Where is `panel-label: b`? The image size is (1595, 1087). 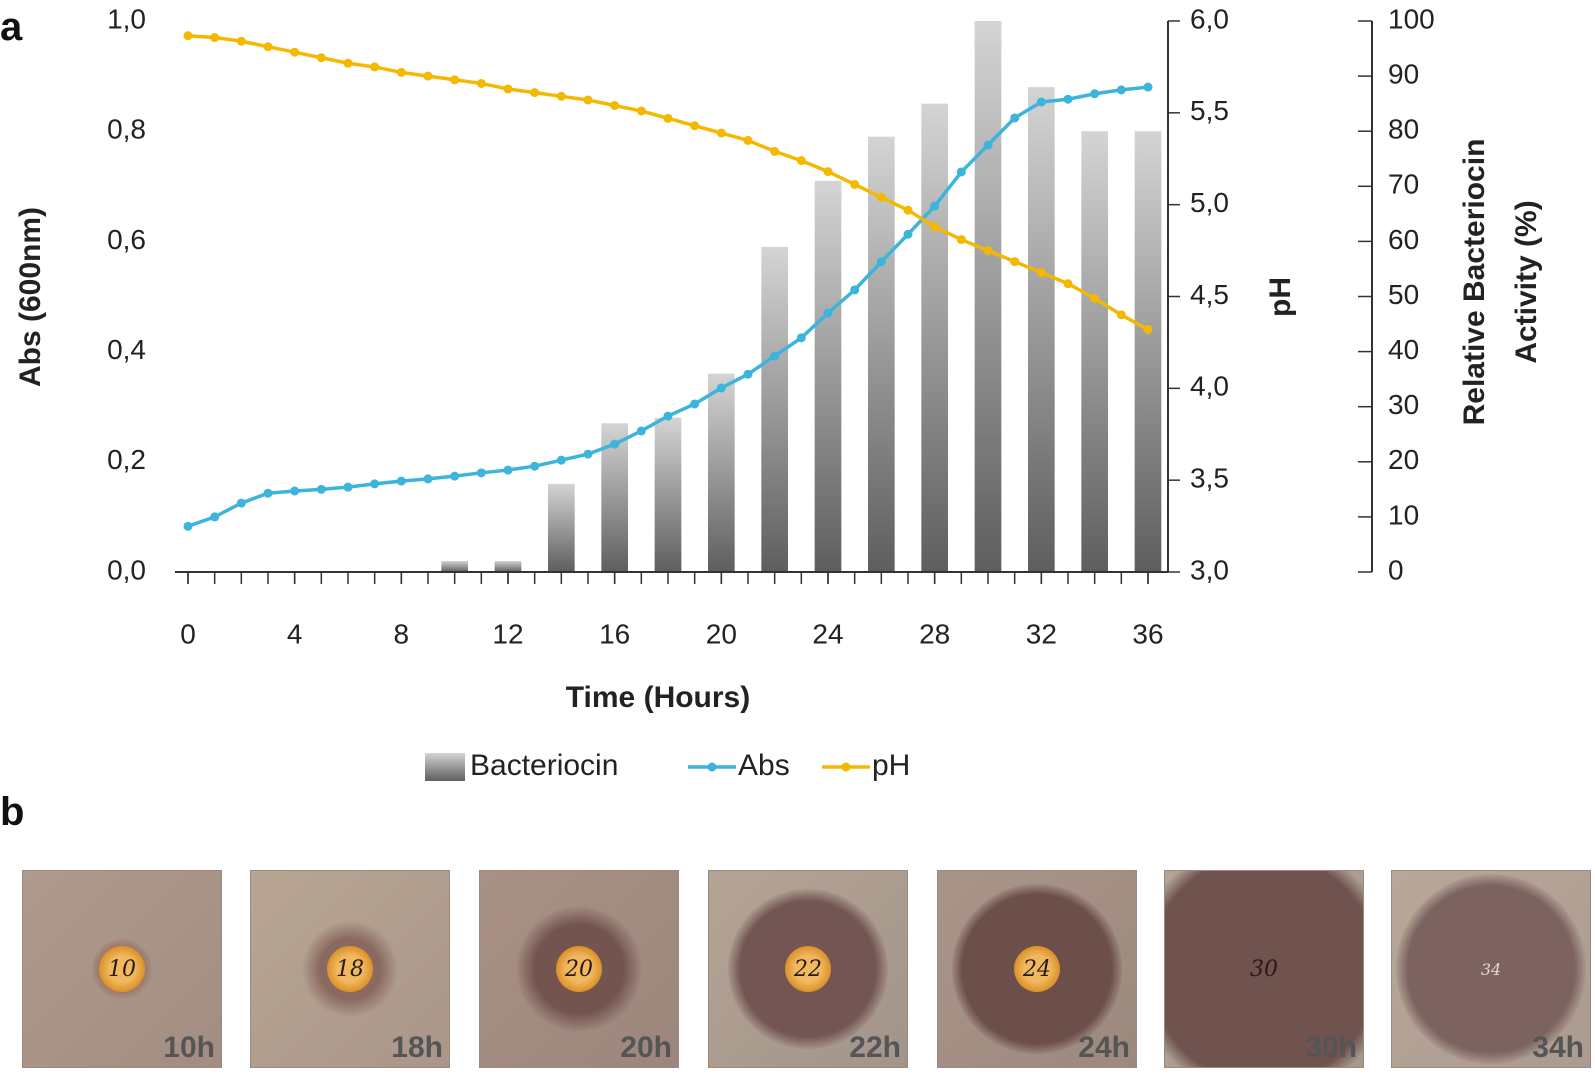
panel-label: b is located at coordinates (12, 812).